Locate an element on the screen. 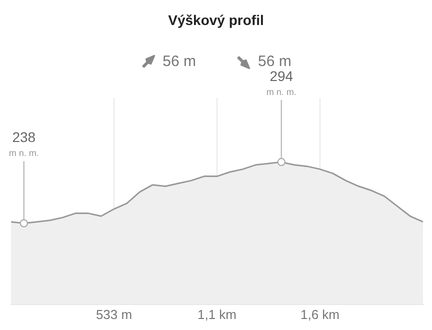 Image resolution: width=432 pixels, height=330 pixels. chart-title: Výškový profil is located at coordinates (216, 20).